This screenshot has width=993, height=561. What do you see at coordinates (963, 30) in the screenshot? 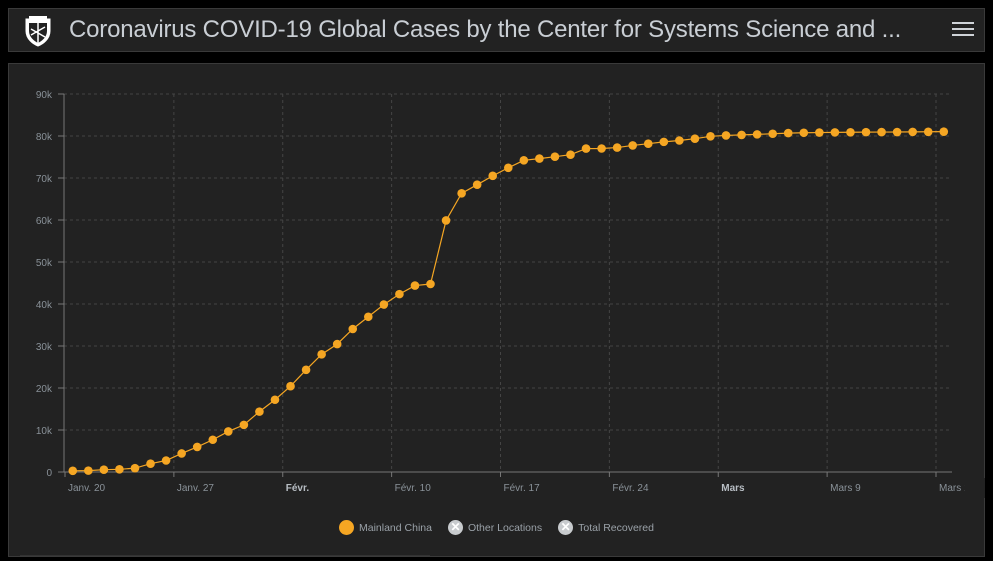
I see `hamburger-menu-icon` at bounding box center [963, 30].